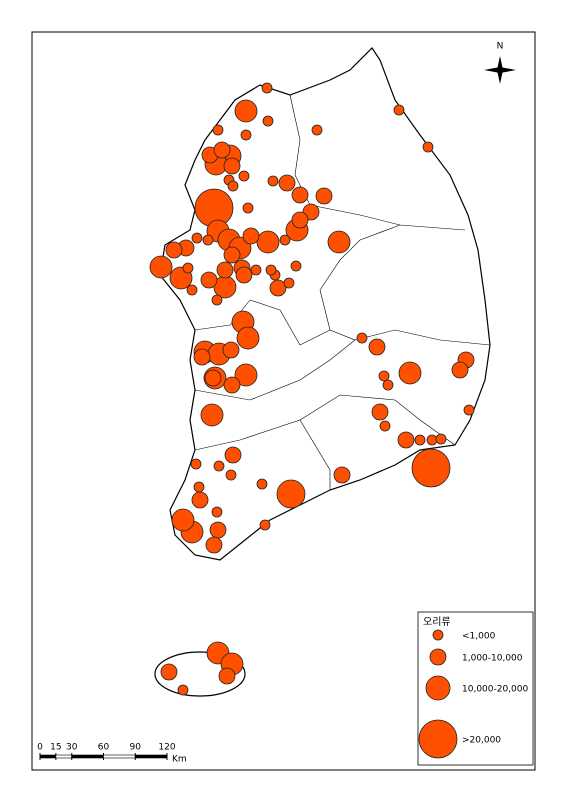 The width and height of the screenshot is (567, 801). I want to click on north-label: N, so click(500, 47).